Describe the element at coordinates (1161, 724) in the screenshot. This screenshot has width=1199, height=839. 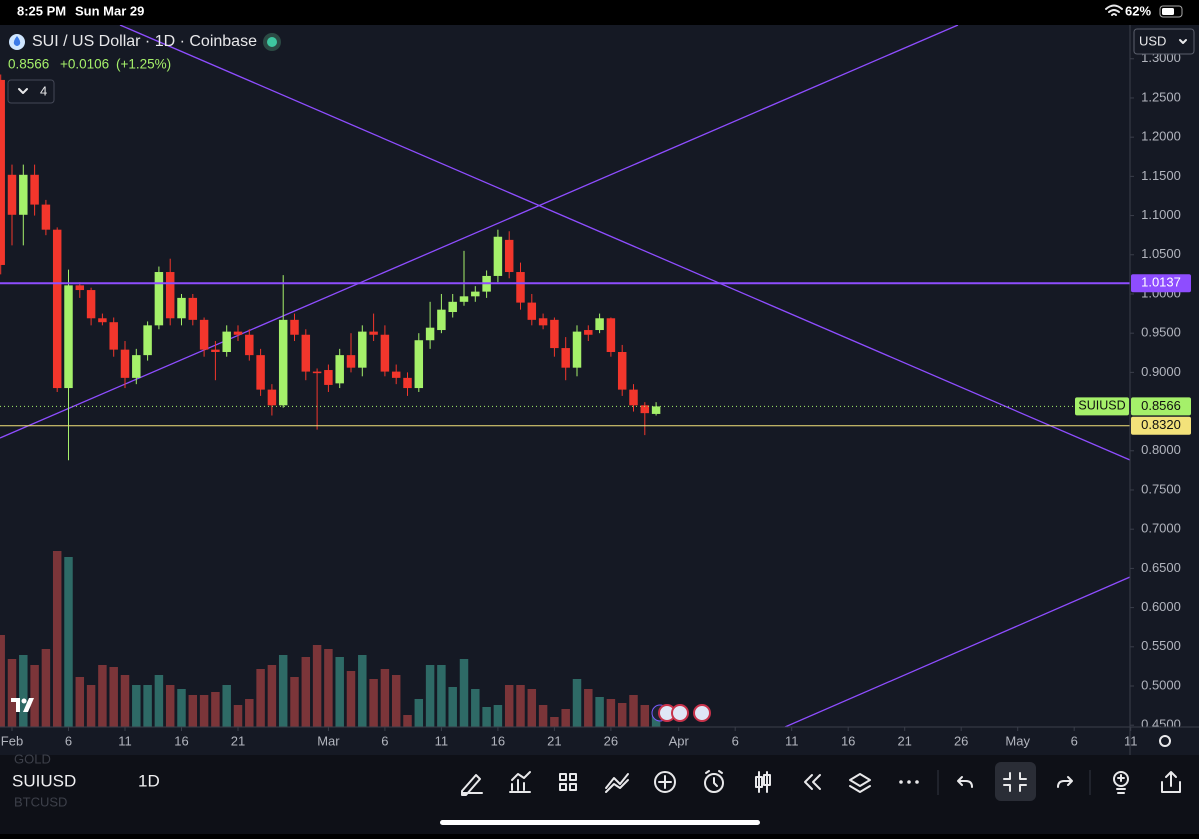
I see `y-tick-label: 0.4500` at that location.